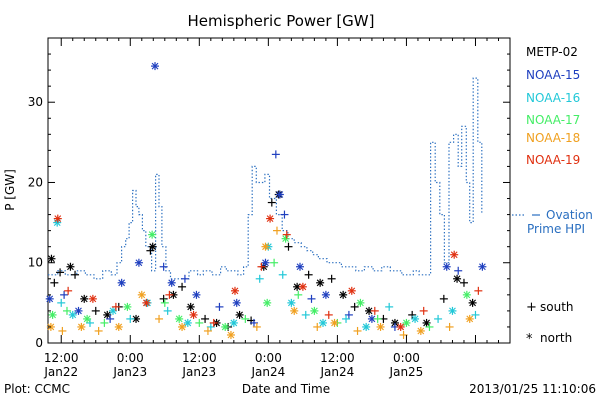  What do you see at coordinates (553, 120) in the screenshot?
I see `legend-item-noaa-17: NOAA-17` at bounding box center [553, 120].